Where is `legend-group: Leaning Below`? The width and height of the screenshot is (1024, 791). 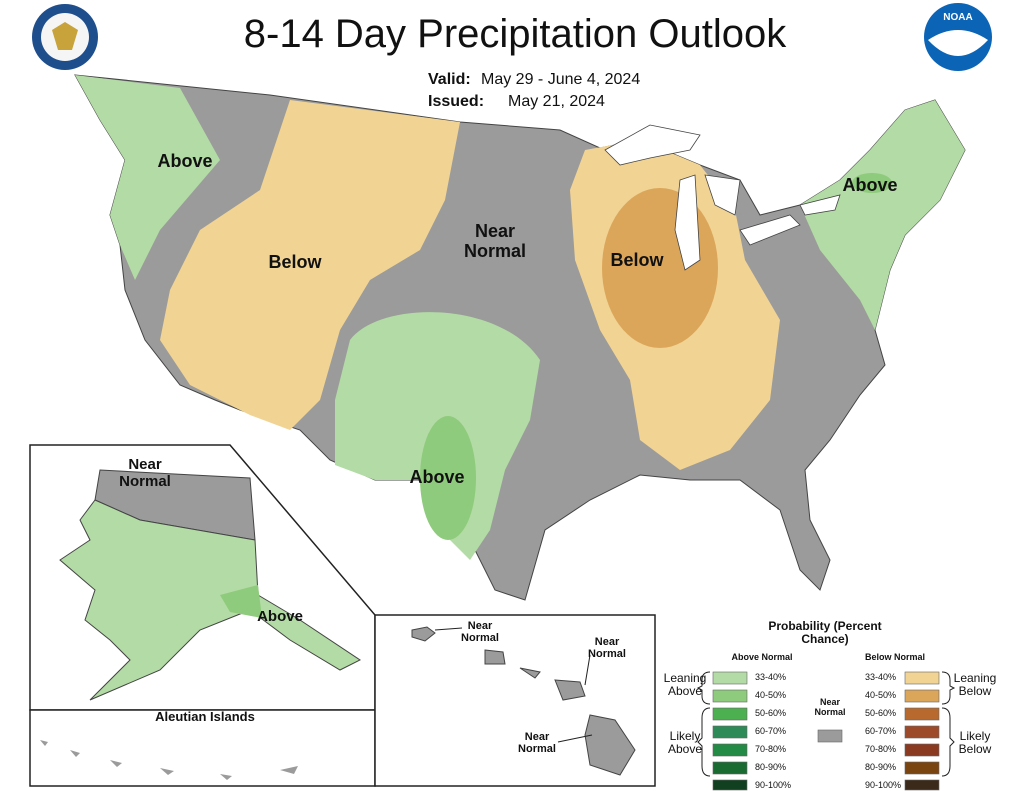
legend-group: Leaning Below is located at coordinates (975, 685).